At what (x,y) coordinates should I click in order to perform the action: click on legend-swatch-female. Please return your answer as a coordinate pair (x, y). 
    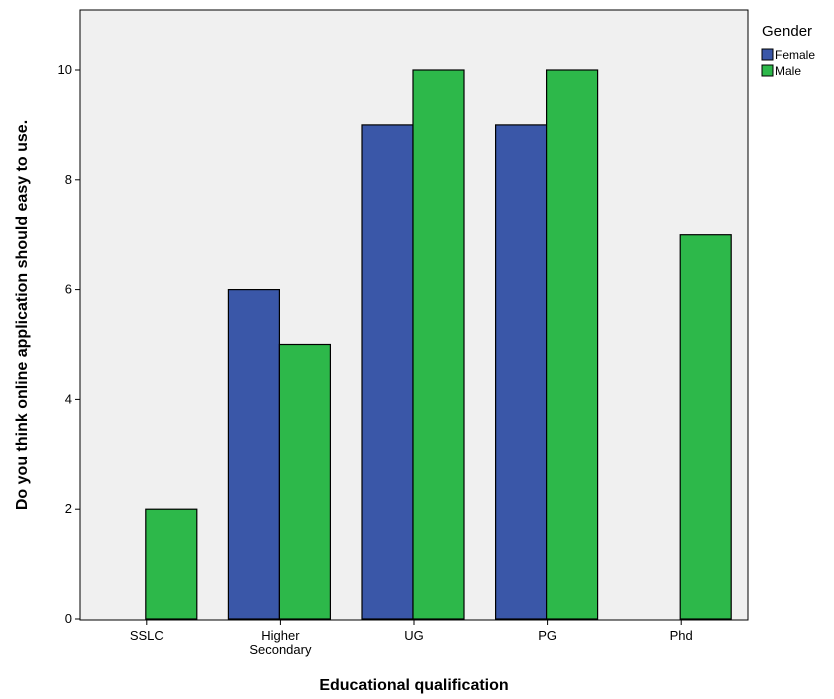
    Looking at the image, I should click on (767, 54).